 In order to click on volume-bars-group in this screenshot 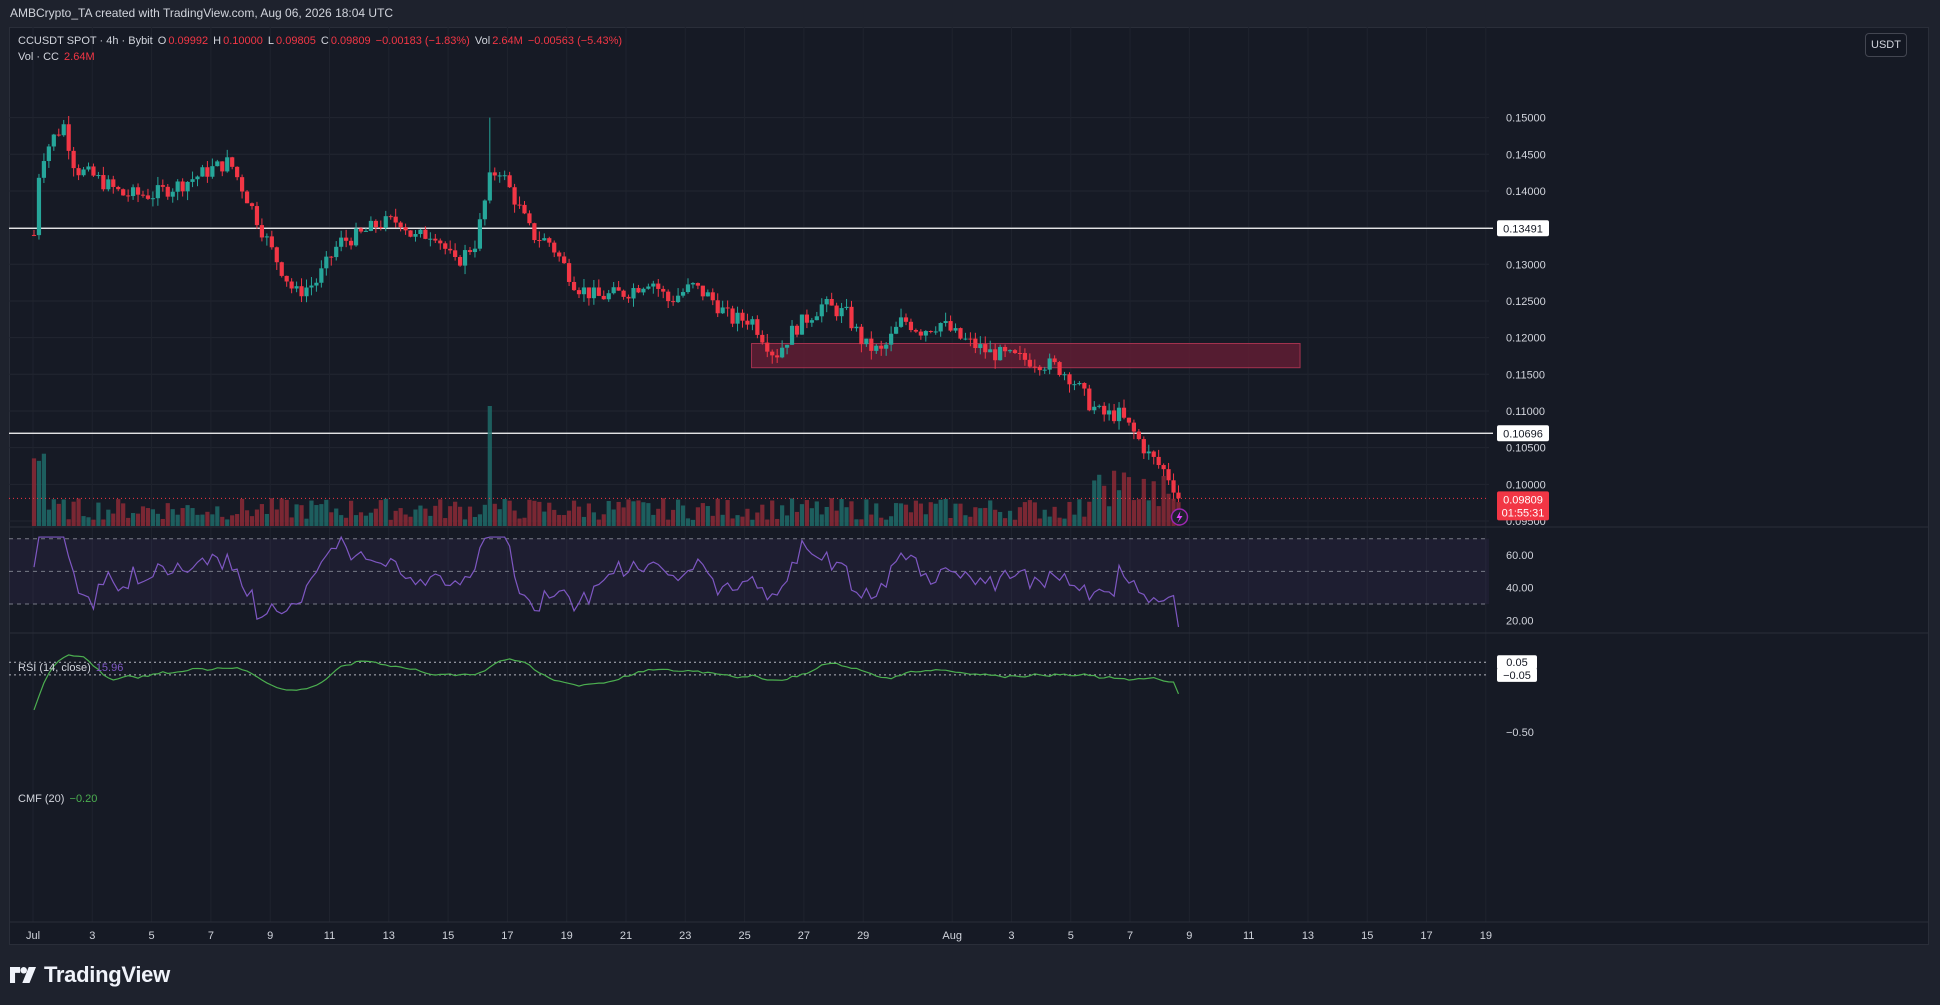, I will do `click(606, 466)`.